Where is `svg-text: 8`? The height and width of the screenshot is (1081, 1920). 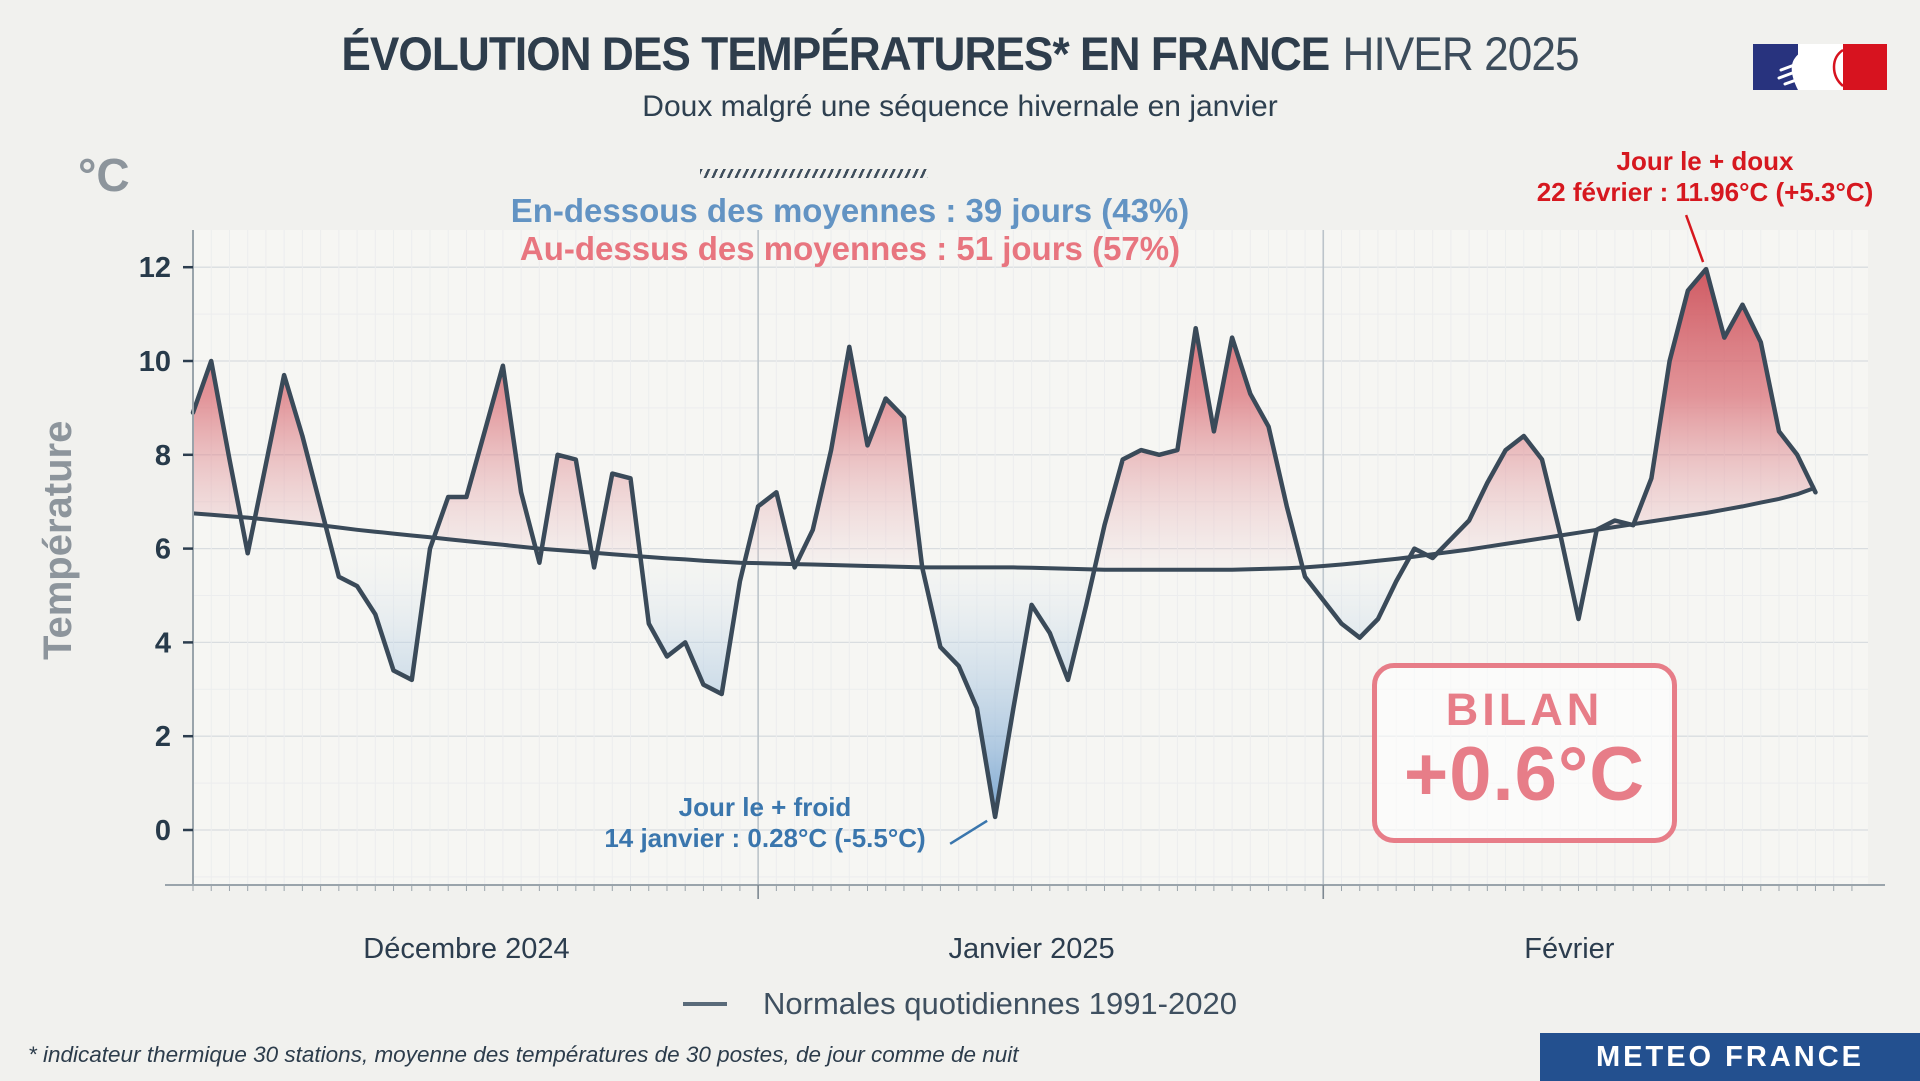 svg-text: 8 is located at coordinates (163, 456).